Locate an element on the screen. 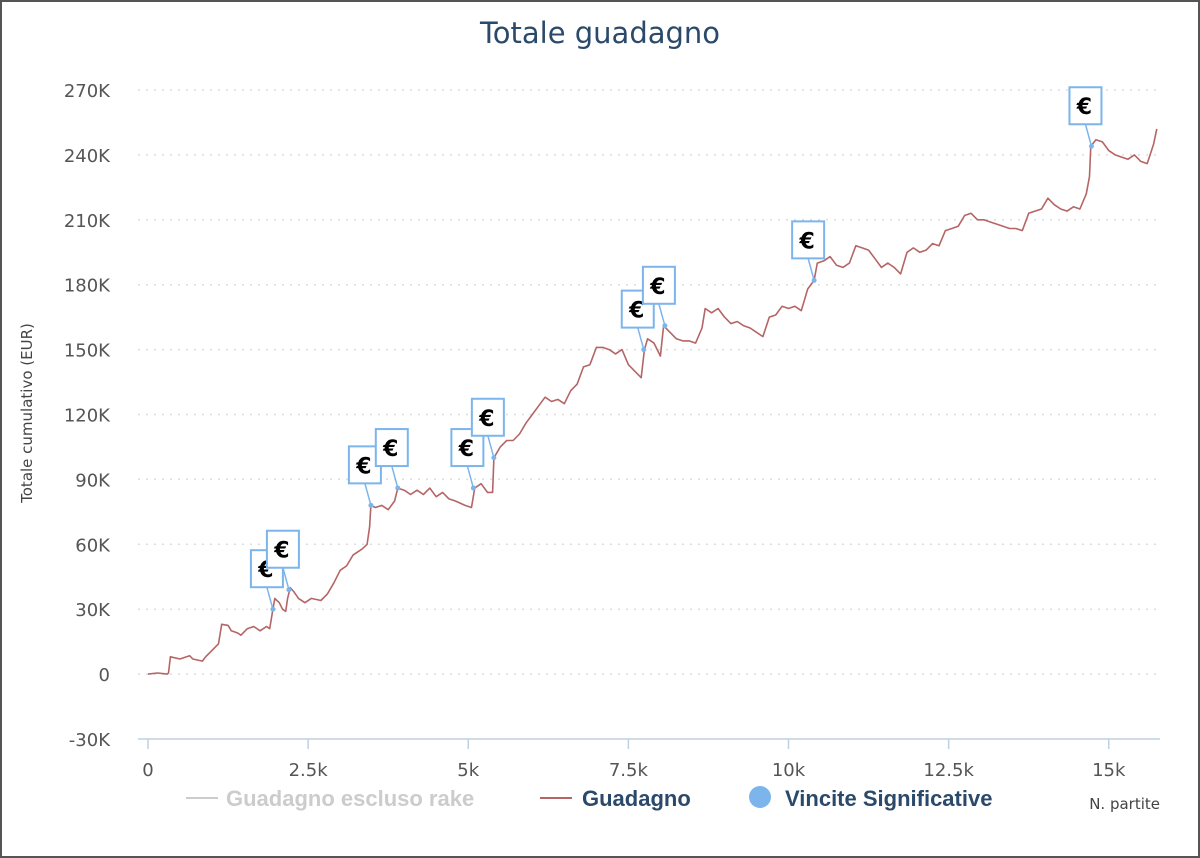 Image resolution: width=1200 pixels, height=858 pixels. x-tick-label: 12.5k is located at coordinates (948, 770).